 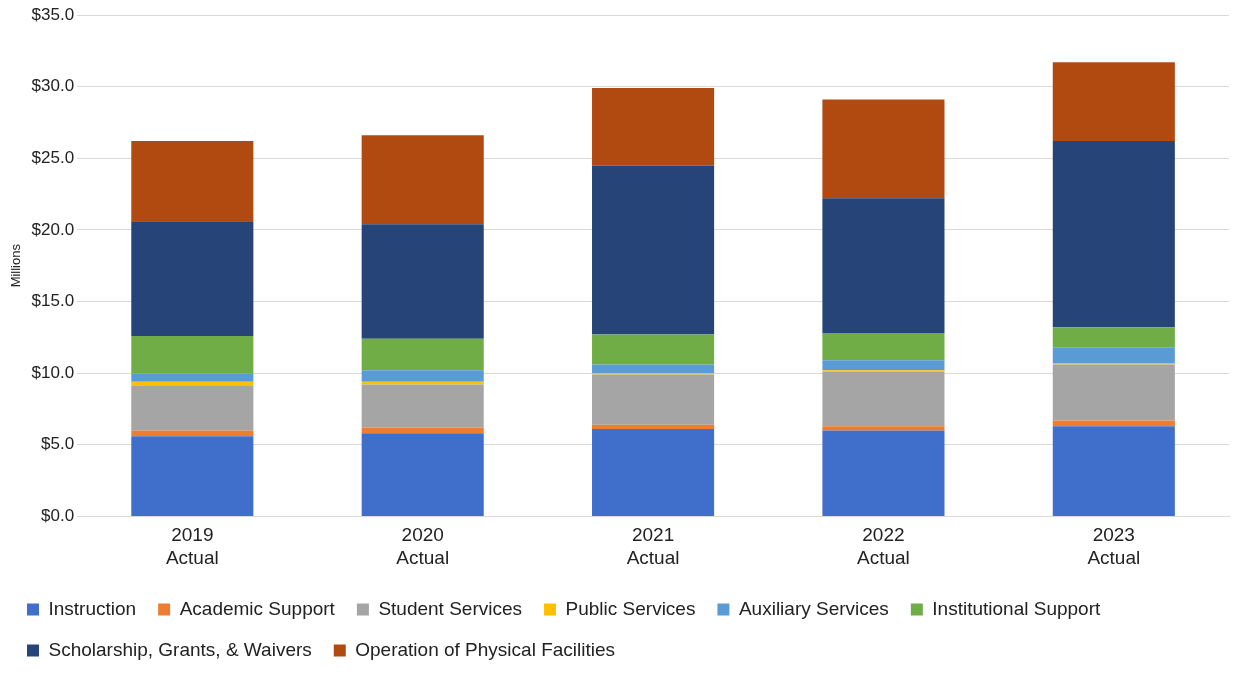 What do you see at coordinates (58, 444) in the screenshot?
I see `y-tick-label: $5.0` at bounding box center [58, 444].